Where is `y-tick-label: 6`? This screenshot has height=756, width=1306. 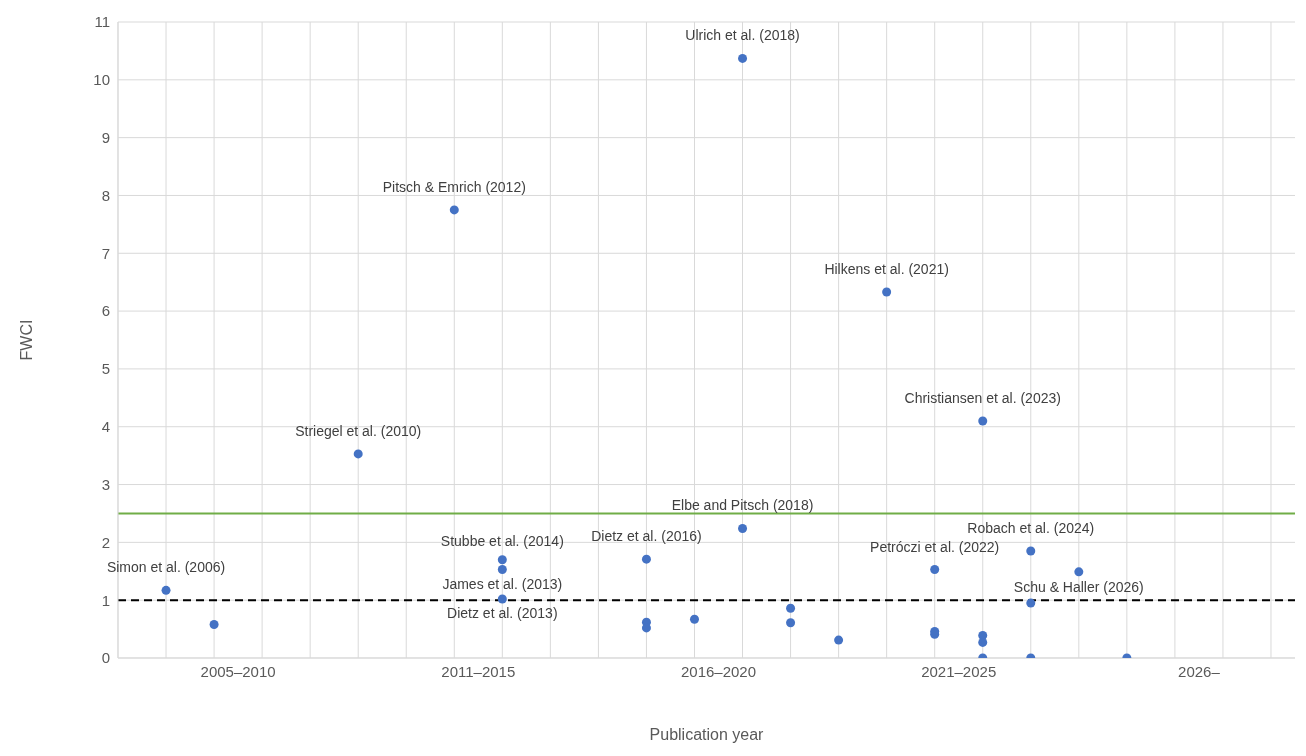
y-tick-label: 6 is located at coordinates (105, 311).